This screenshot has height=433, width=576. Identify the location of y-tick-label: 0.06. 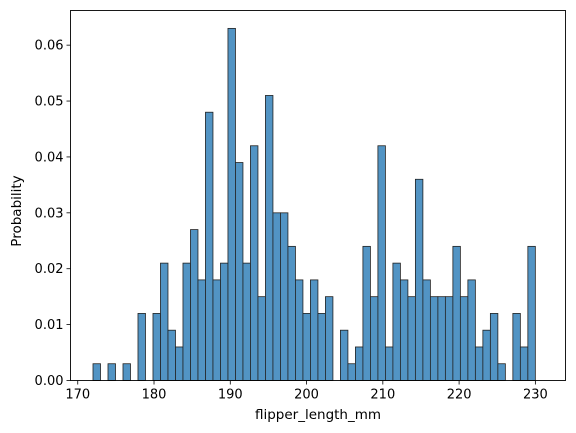
(49, 46).